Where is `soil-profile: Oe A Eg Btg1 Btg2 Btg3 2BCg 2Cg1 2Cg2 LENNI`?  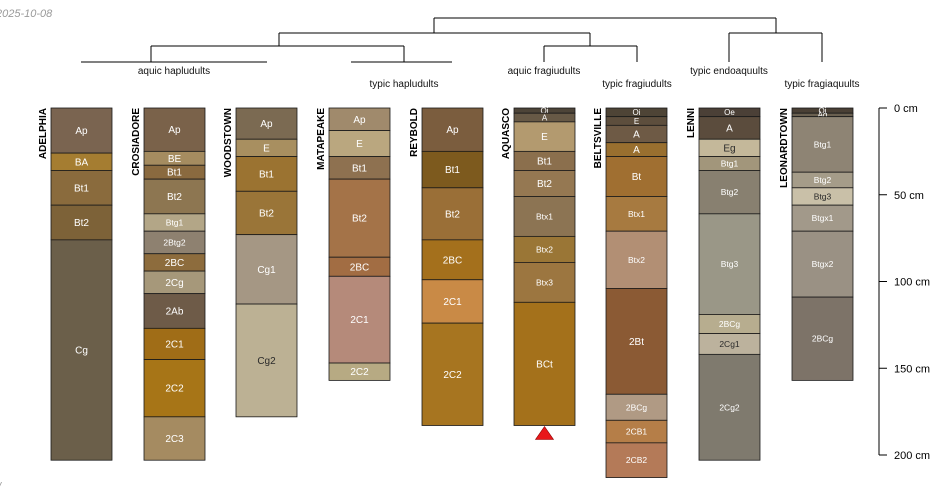 soil-profile: Oe A Eg Btg1 Btg2 Btg3 2BCg 2Cg1 2Cg2 LENNI is located at coordinates (723, 284).